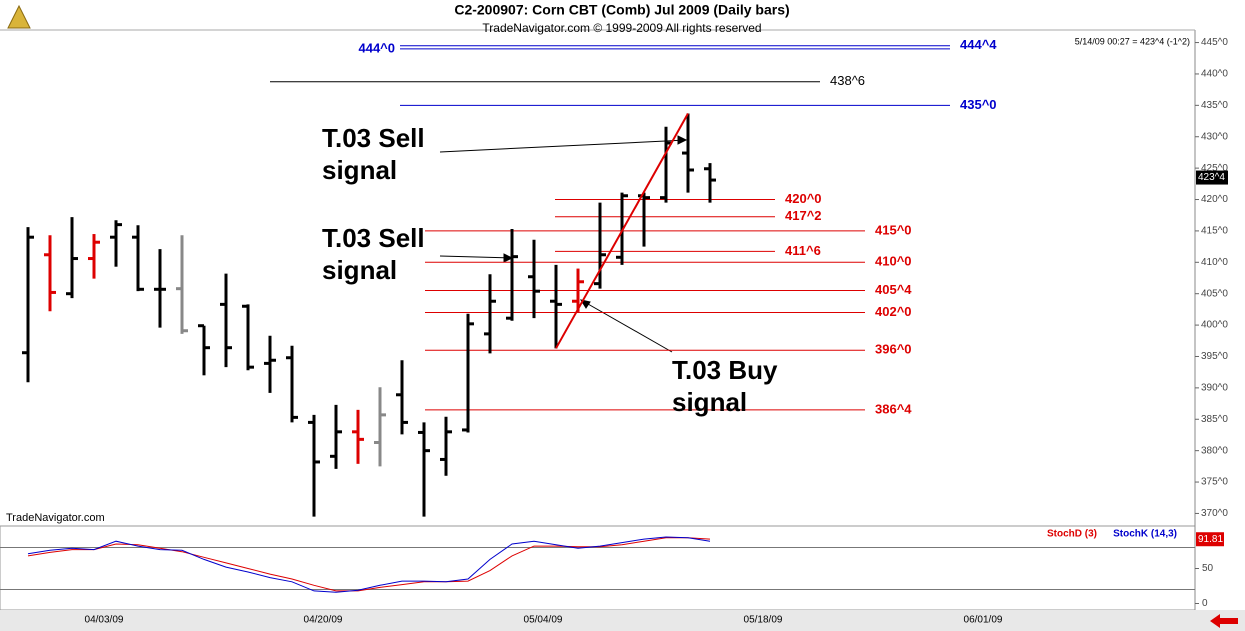  Describe the element at coordinates (1214, 450) in the screenshot. I see `y-tick-label: 380^0` at that location.